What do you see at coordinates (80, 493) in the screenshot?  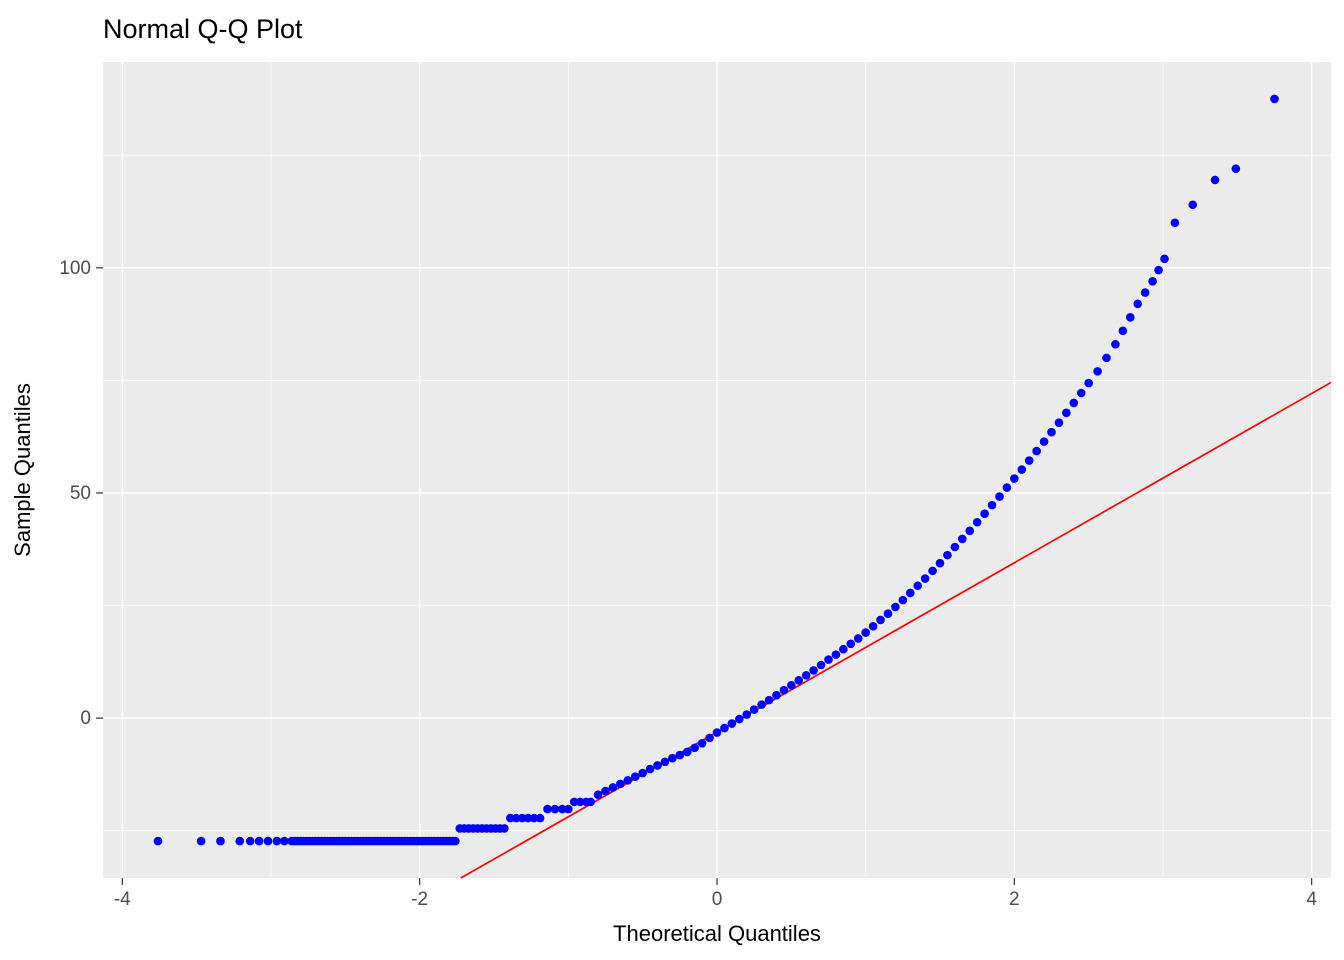 I see `y-axis-tick-label: 50` at bounding box center [80, 493].